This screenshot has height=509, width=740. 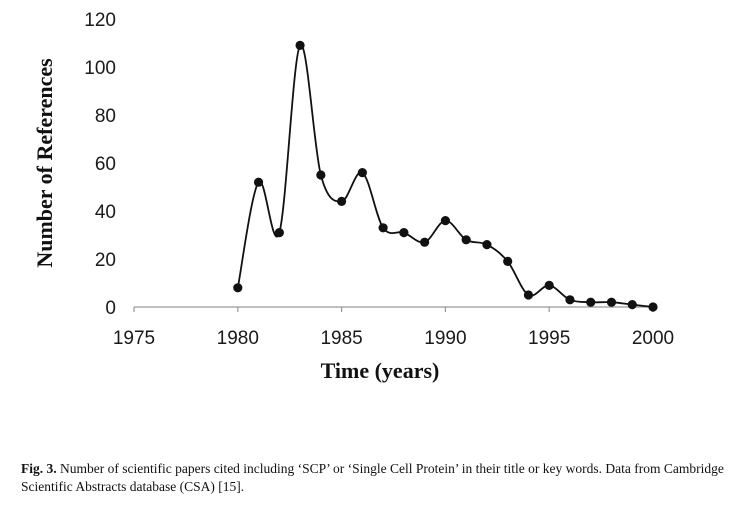 I want to click on y-tick-label: 80, so click(x=105, y=116).